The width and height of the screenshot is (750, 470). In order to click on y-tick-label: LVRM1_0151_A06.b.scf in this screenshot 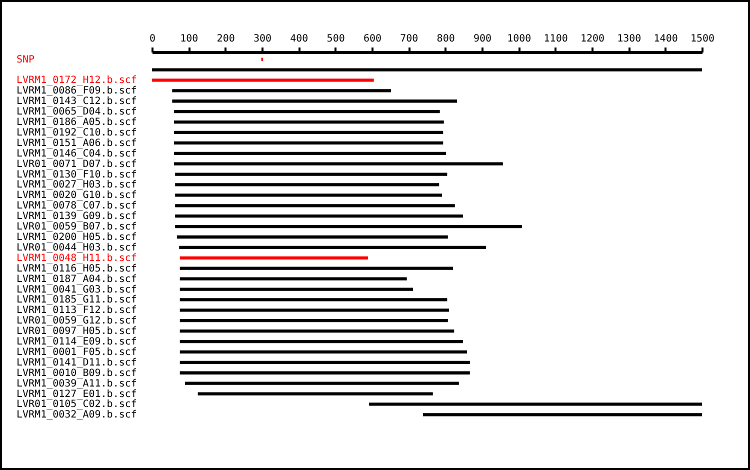, I will do `click(76, 143)`.